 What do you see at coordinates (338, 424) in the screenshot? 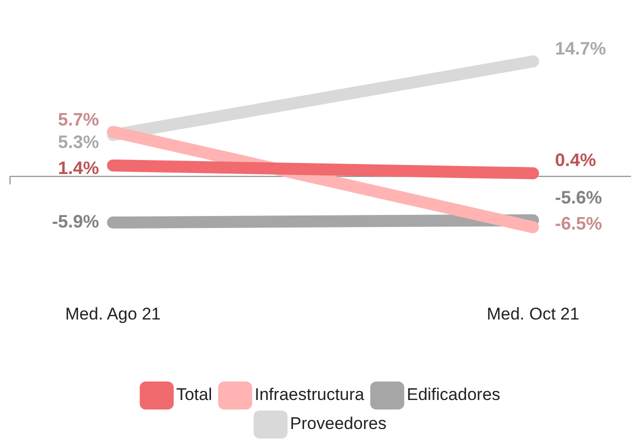
I see `legend-label: Proveedores` at bounding box center [338, 424].